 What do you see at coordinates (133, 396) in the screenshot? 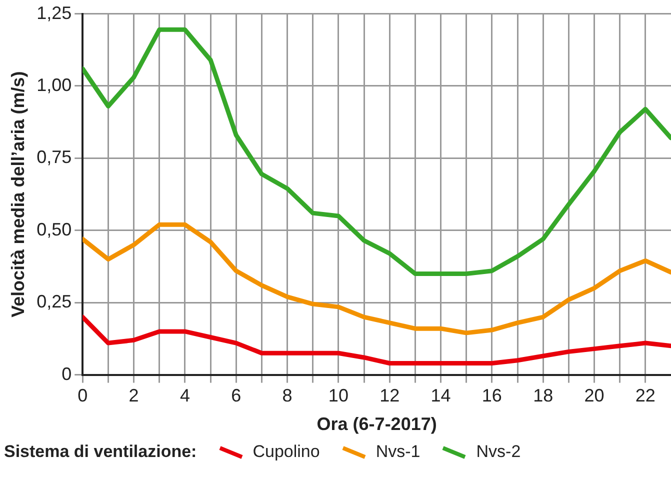
I see `x-tick-label: 2` at bounding box center [133, 396].